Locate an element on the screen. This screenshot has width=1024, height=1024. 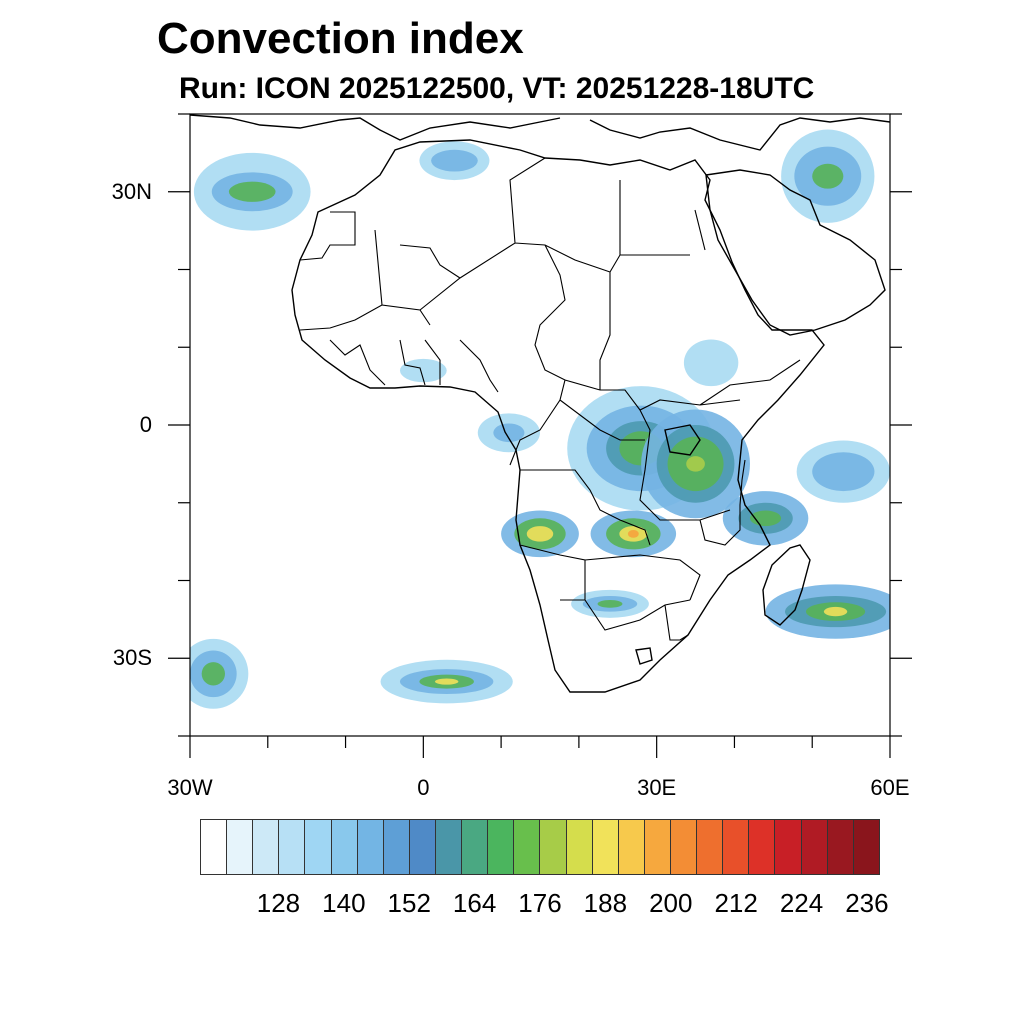
lat-label: 0 is located at coordinates (145, 424).